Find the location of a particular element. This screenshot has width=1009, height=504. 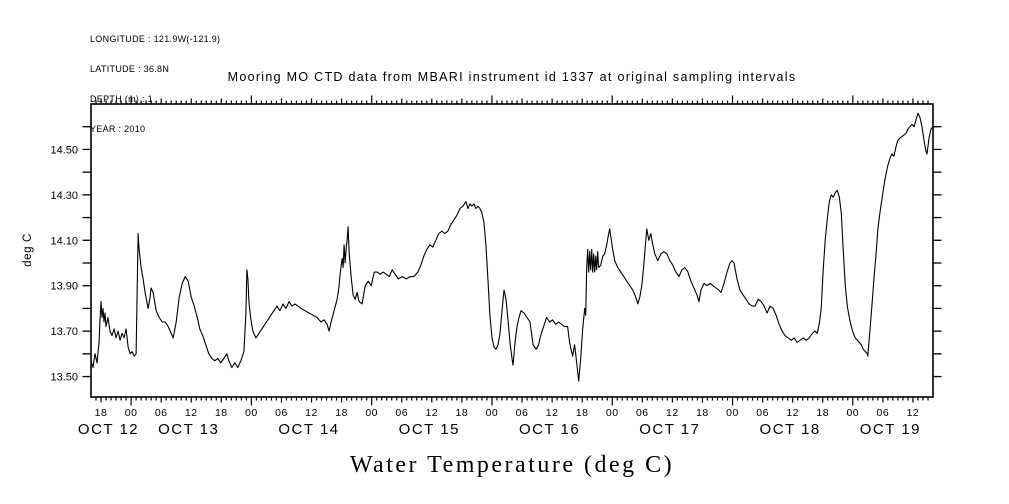

x-date-label: OCT 17 is located at coordinates (669, 429).